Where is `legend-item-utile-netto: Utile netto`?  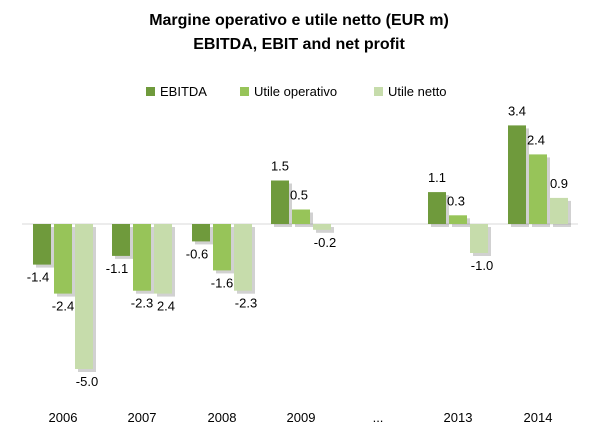
legend-item-utile-netto: Utile netto is located at coordinates (410, 91).